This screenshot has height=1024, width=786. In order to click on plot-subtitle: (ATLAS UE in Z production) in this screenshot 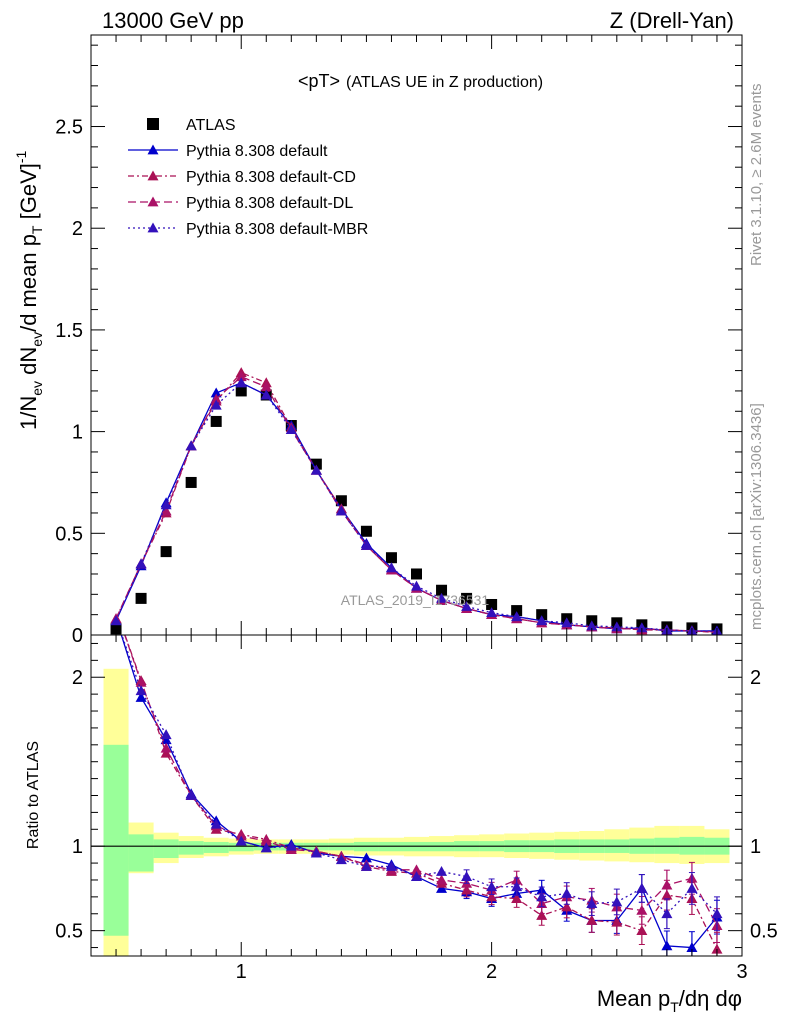, I will do `click(444, 82)`.